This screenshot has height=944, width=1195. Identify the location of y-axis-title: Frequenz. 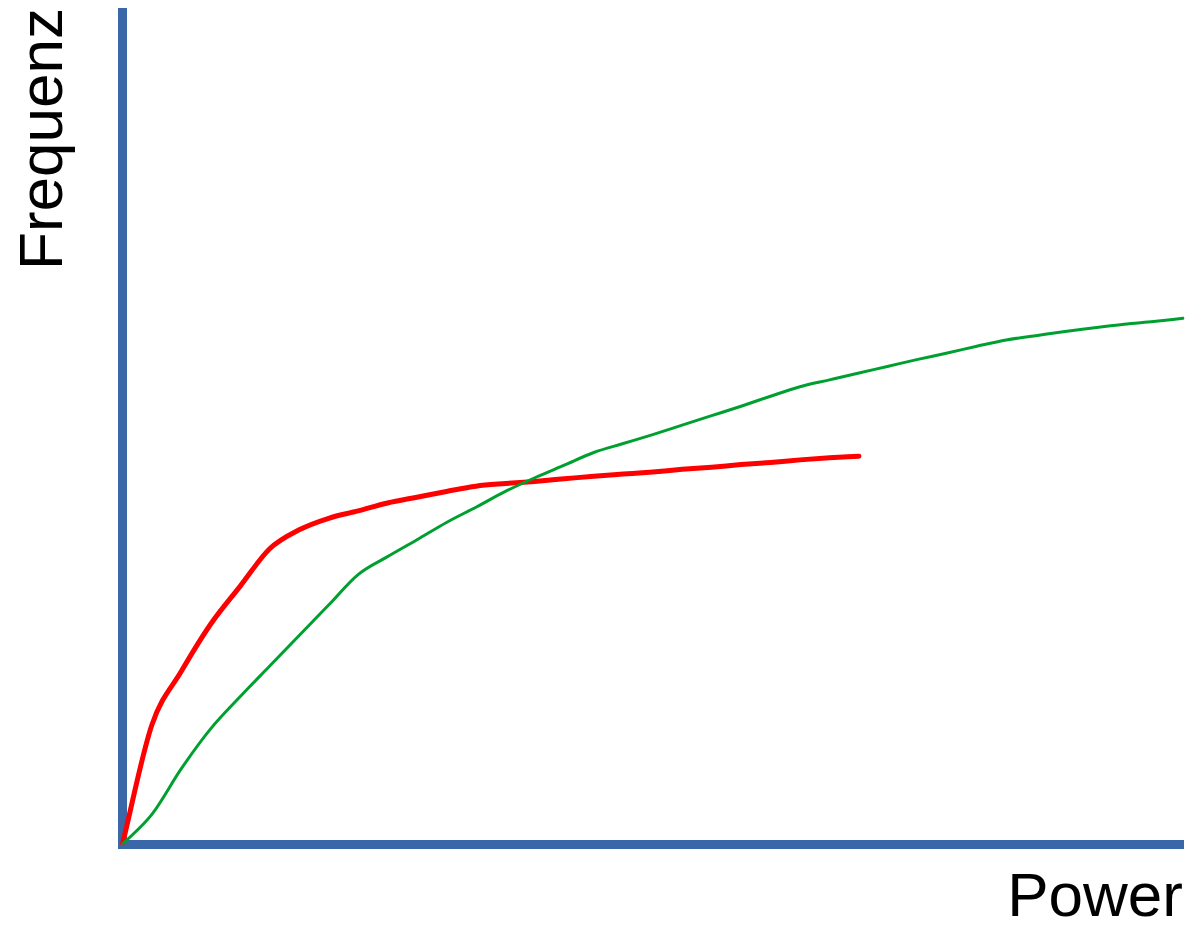
(41, 139).